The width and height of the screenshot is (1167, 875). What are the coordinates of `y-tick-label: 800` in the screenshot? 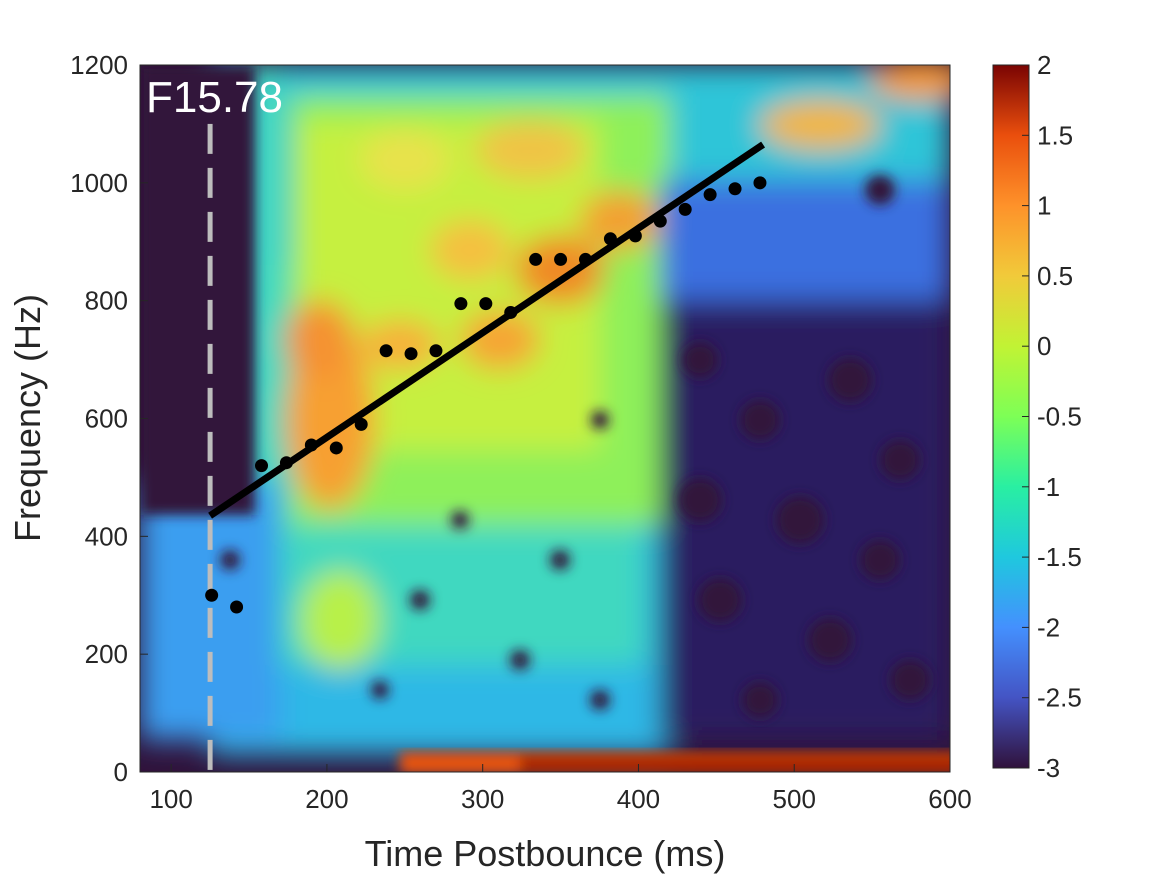 It's located at (106, 301).